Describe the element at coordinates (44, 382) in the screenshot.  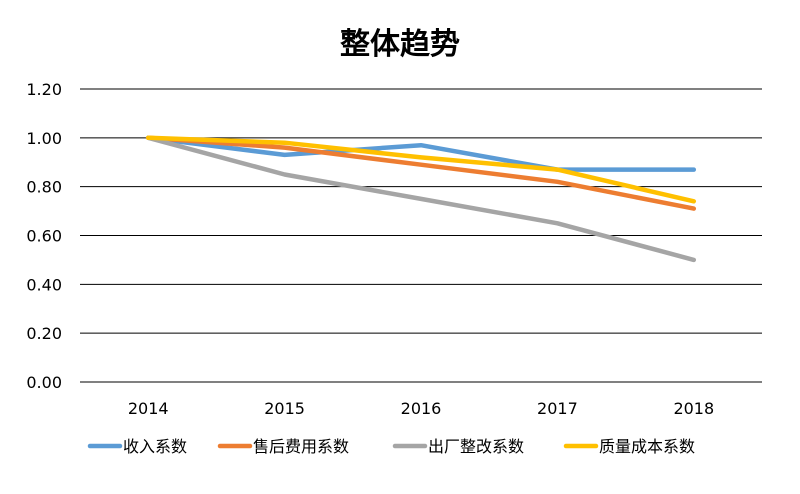
I see `y-tick-label: 0.00` at that location.